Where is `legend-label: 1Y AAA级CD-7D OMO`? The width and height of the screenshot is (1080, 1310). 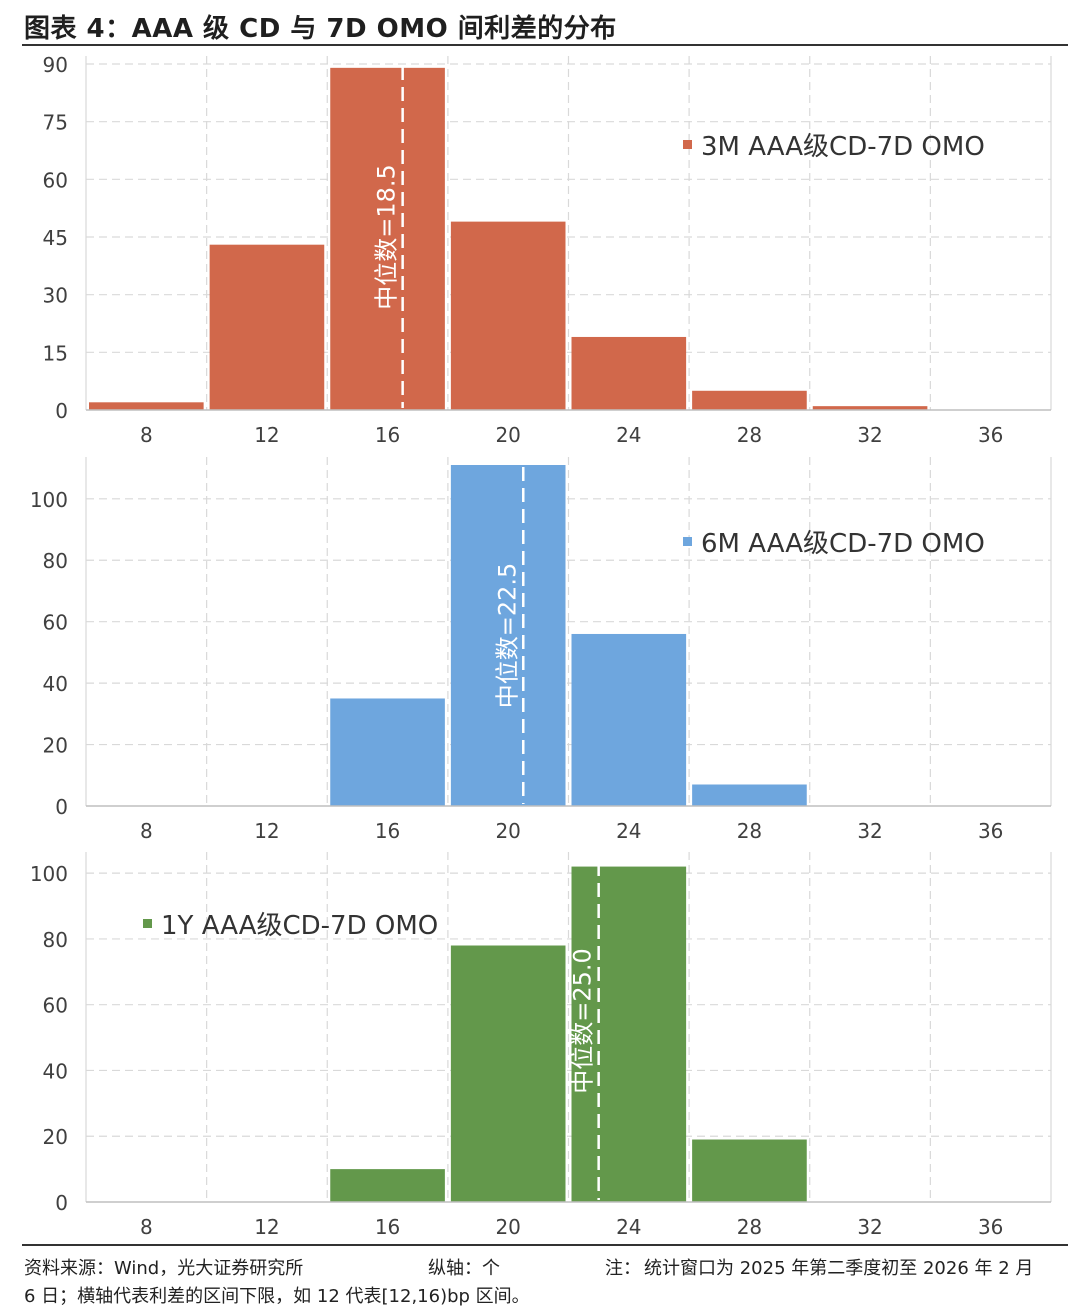
legend-label: 1Y AAA级CD-7D OMO is located at coordinates (299, 926).